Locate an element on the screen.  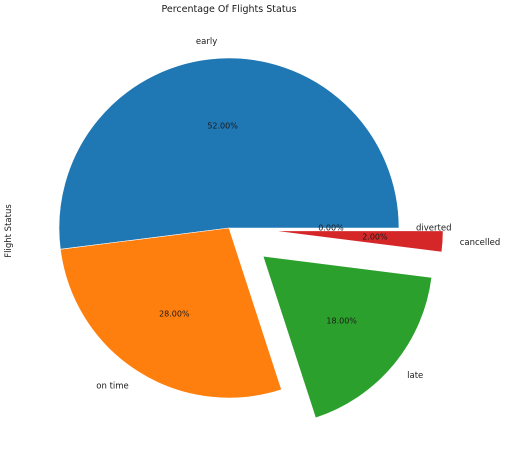
pie-slice-late is located at coordinates (347, 337).